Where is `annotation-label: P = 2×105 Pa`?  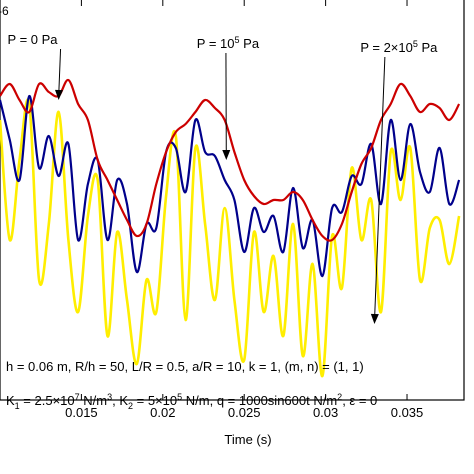
annotation-label: P = 2×105 Pa is located at coordinates (399, 47).